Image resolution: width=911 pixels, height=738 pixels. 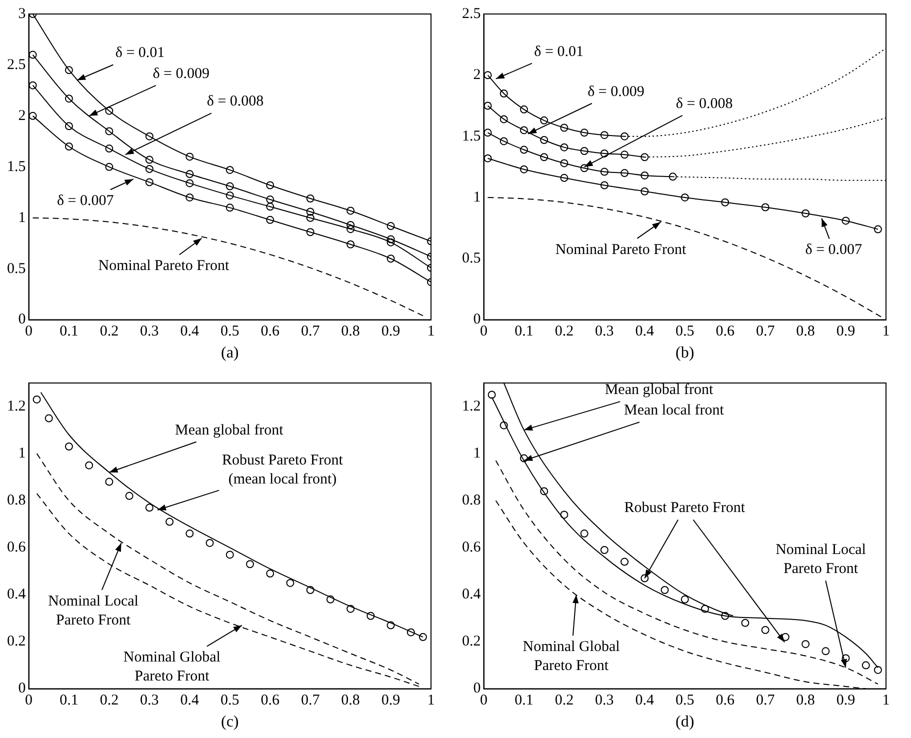 What do you see at coordinates (685, 353) in the screenshot?
I see `x-axis-title: (b)` at bounding box center [685, 353].